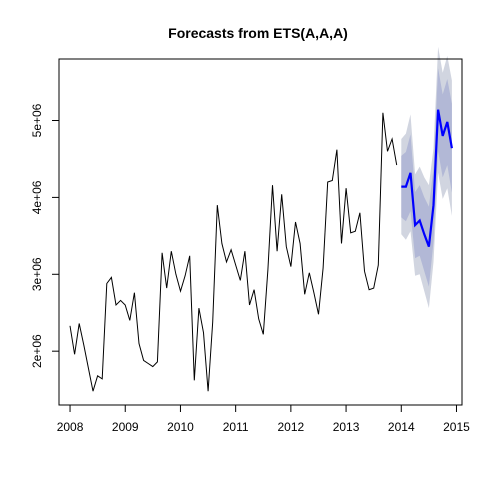  I want to click on x-axis: 2008 2009 2010 2011 2012 2013 2014 2015, so click(263, 419).